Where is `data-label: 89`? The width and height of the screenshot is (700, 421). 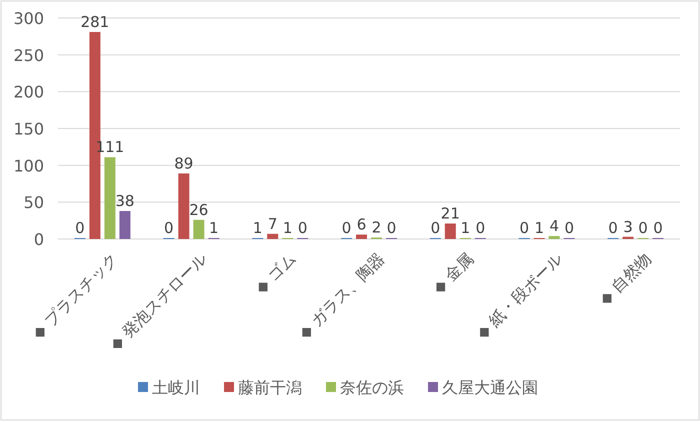
data-label: 89 is located at coordinates (184, 163).